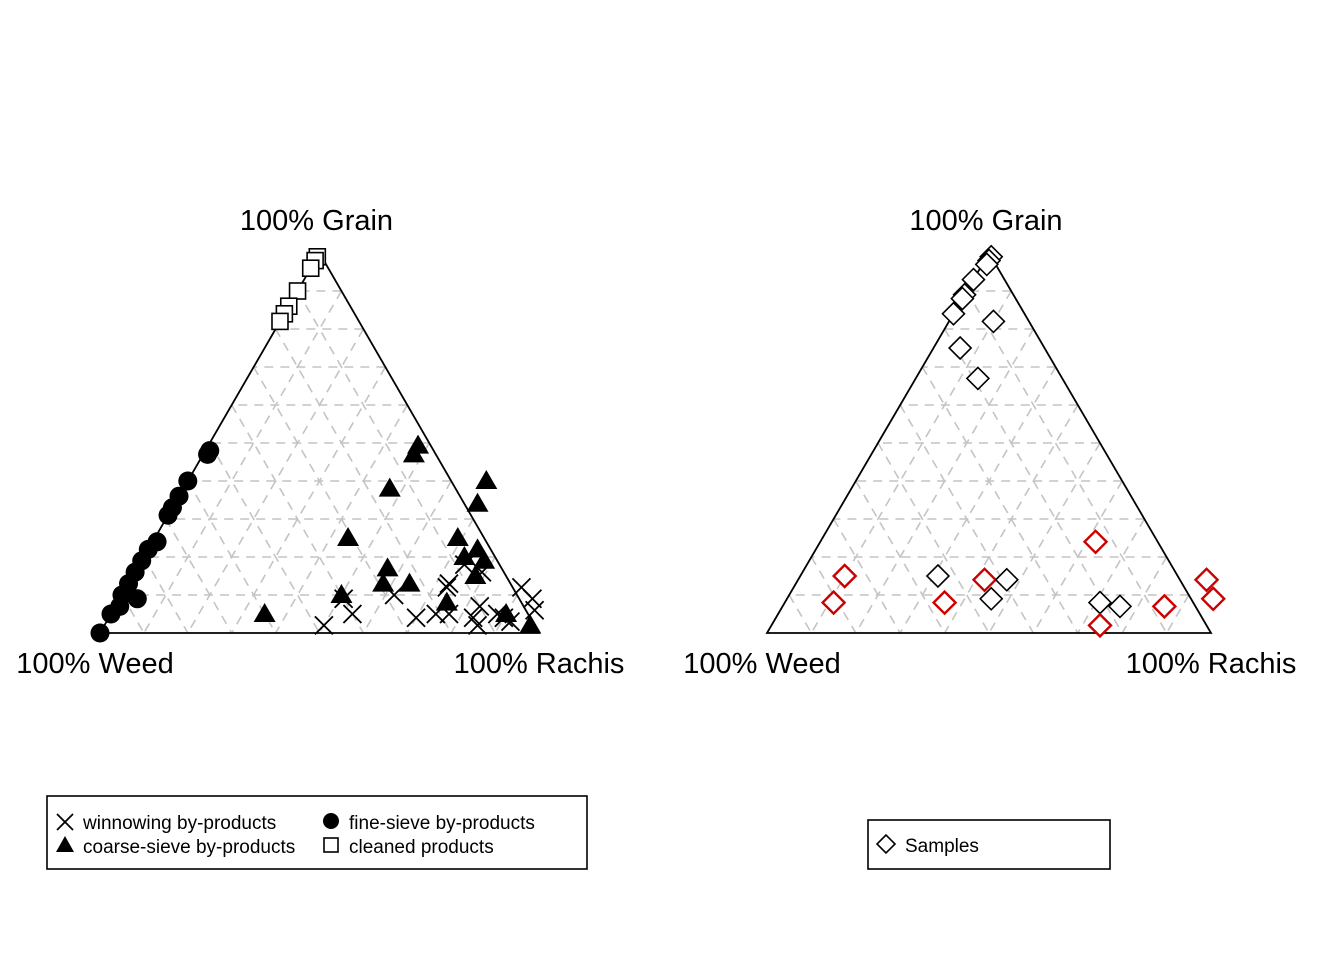 This screenshot has height=960, width=1344. I want to click on ternary-points-right, so click(1023, 441).